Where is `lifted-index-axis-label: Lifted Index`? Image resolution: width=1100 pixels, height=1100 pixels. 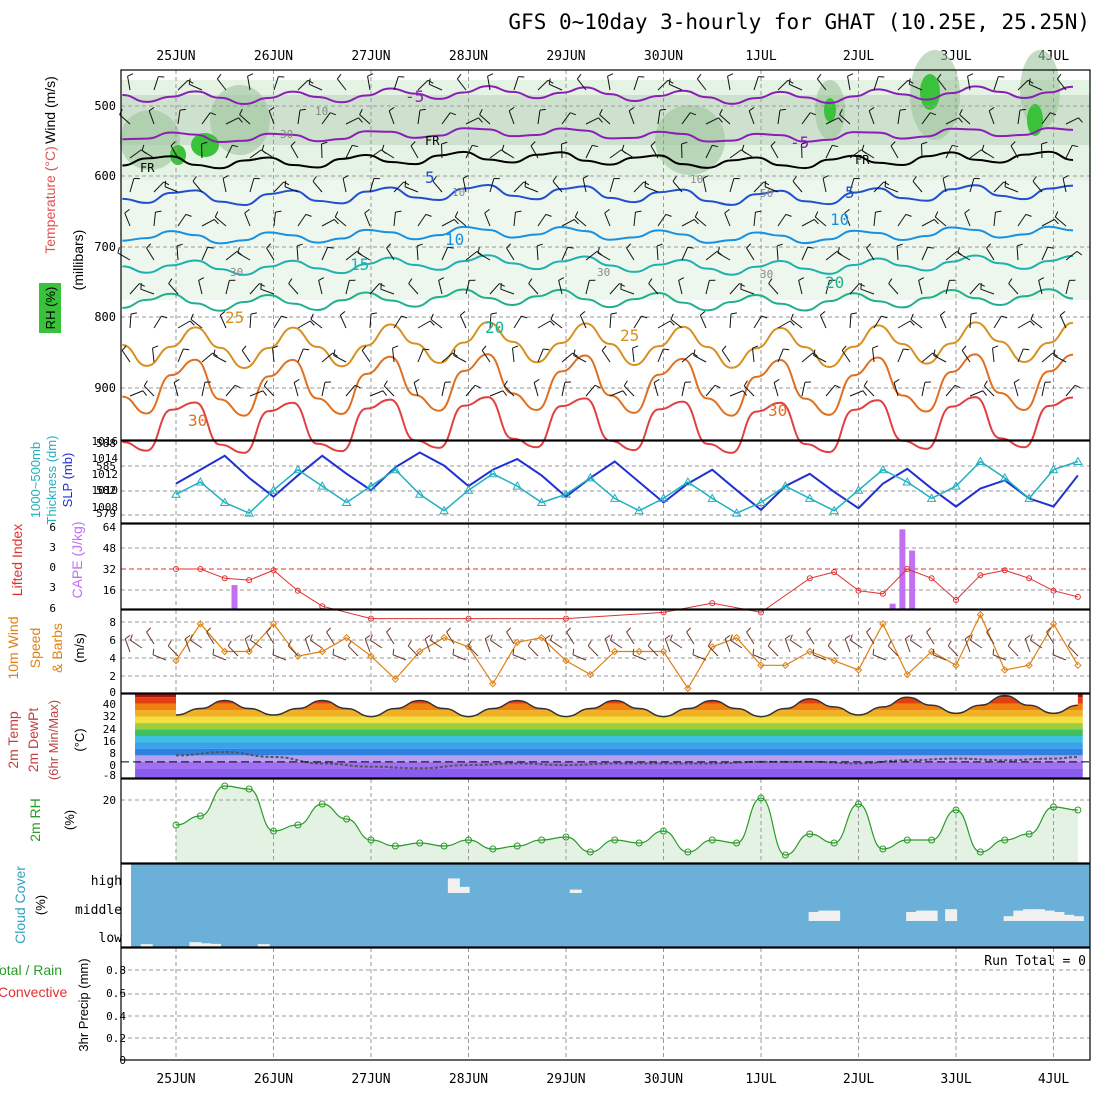 lifted-index-axis-label: Lifted Index is located at coordinates (17, 560).